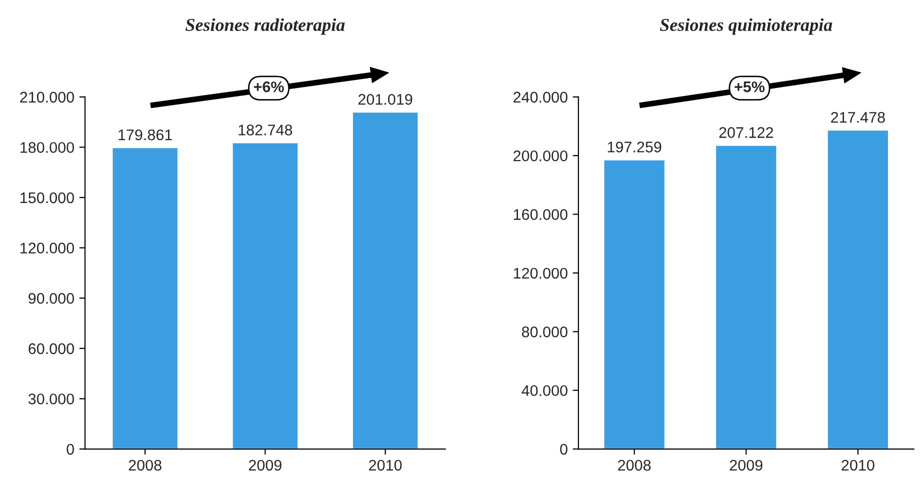  What do you see at coordinates (541, 156) in the screenshot?
I see `y-tick-label: 200.000` at bounding box center [541, 156].